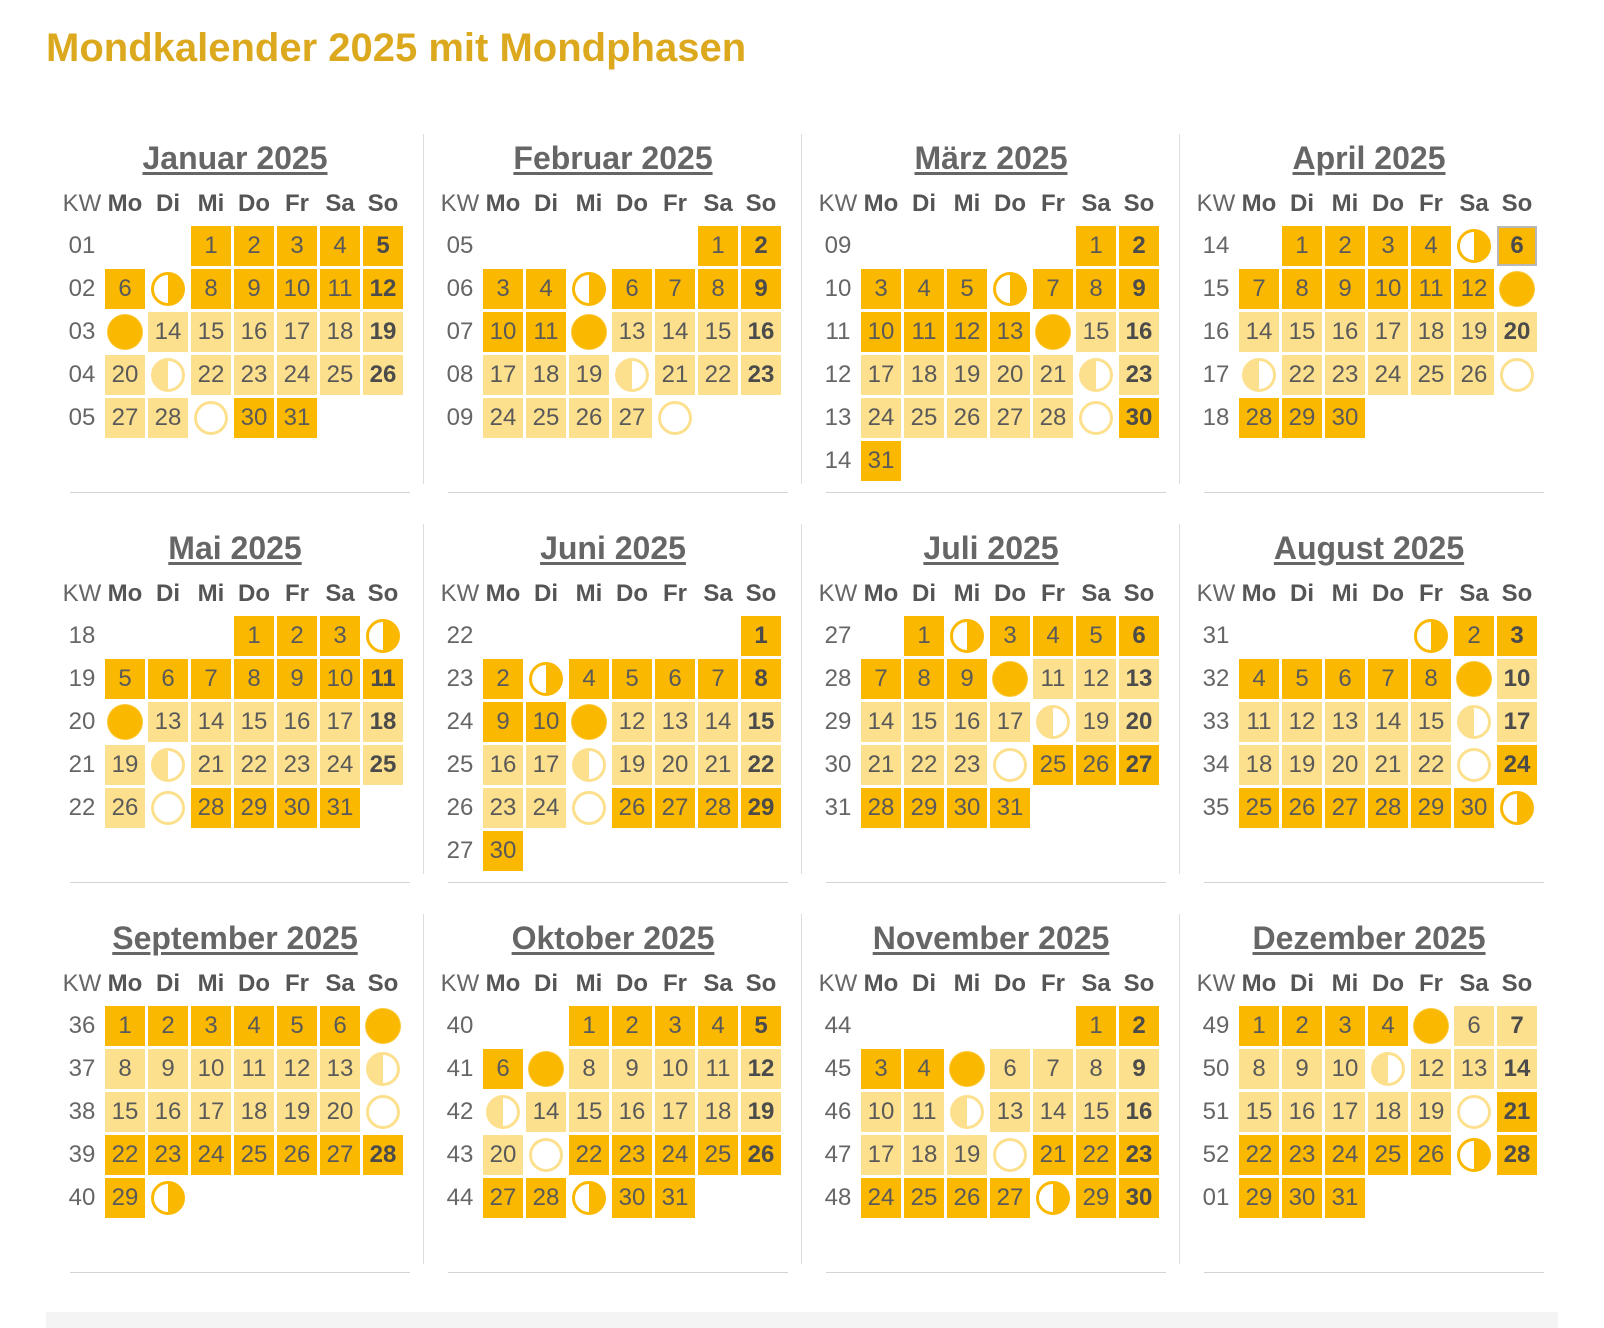 The width and height of the screenshot is (1604, 1328). Describe the element at coordinates (1369, 158) in the screenshot. I see `month-title-link: April 2025` at that location.